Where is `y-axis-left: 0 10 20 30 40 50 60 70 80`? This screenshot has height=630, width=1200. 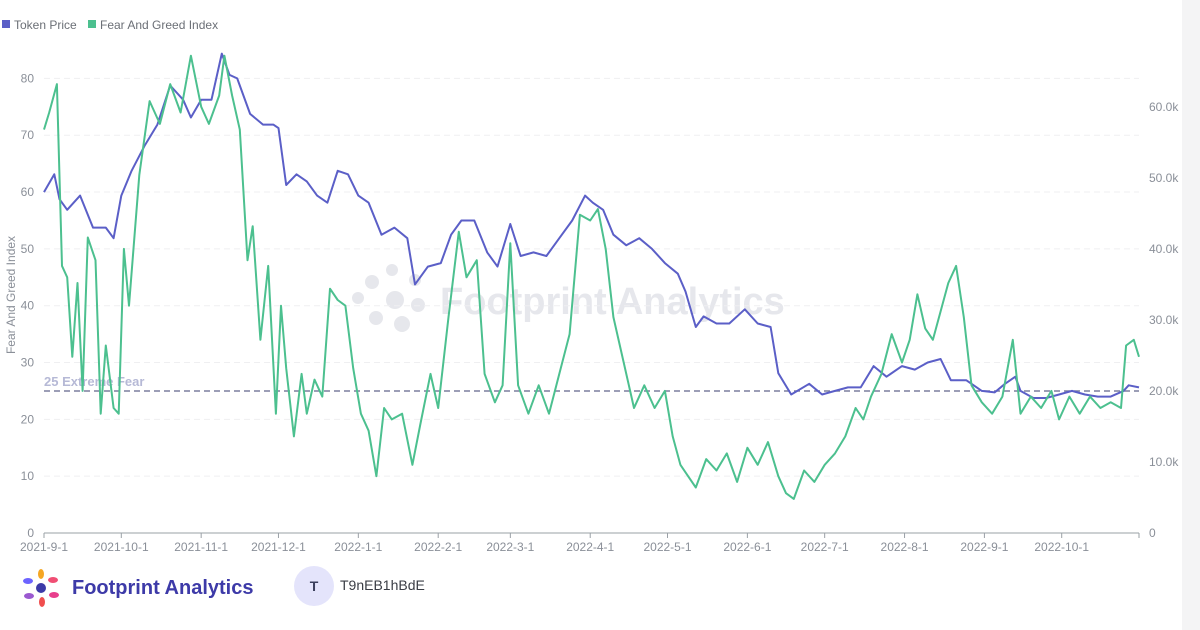
y-axis-left: 0 10 20 30 40 50 60 70 80 is located at coordinates (28, 305).